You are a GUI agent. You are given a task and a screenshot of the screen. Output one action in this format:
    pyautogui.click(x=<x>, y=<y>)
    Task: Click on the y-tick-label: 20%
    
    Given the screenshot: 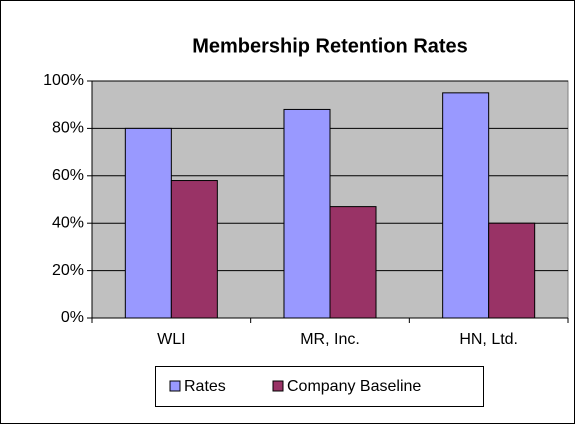 What is the action you would take?
    pyautogui.click(x=68, y=270)
    